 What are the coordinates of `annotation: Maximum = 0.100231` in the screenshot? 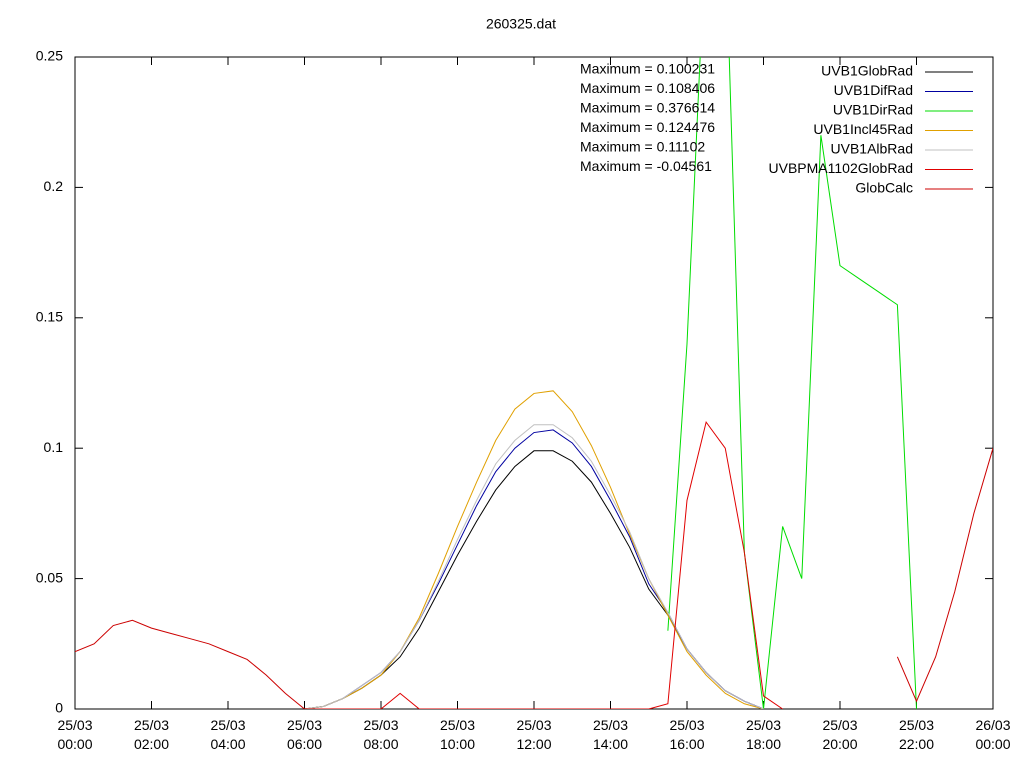 It's located at (647, 69).